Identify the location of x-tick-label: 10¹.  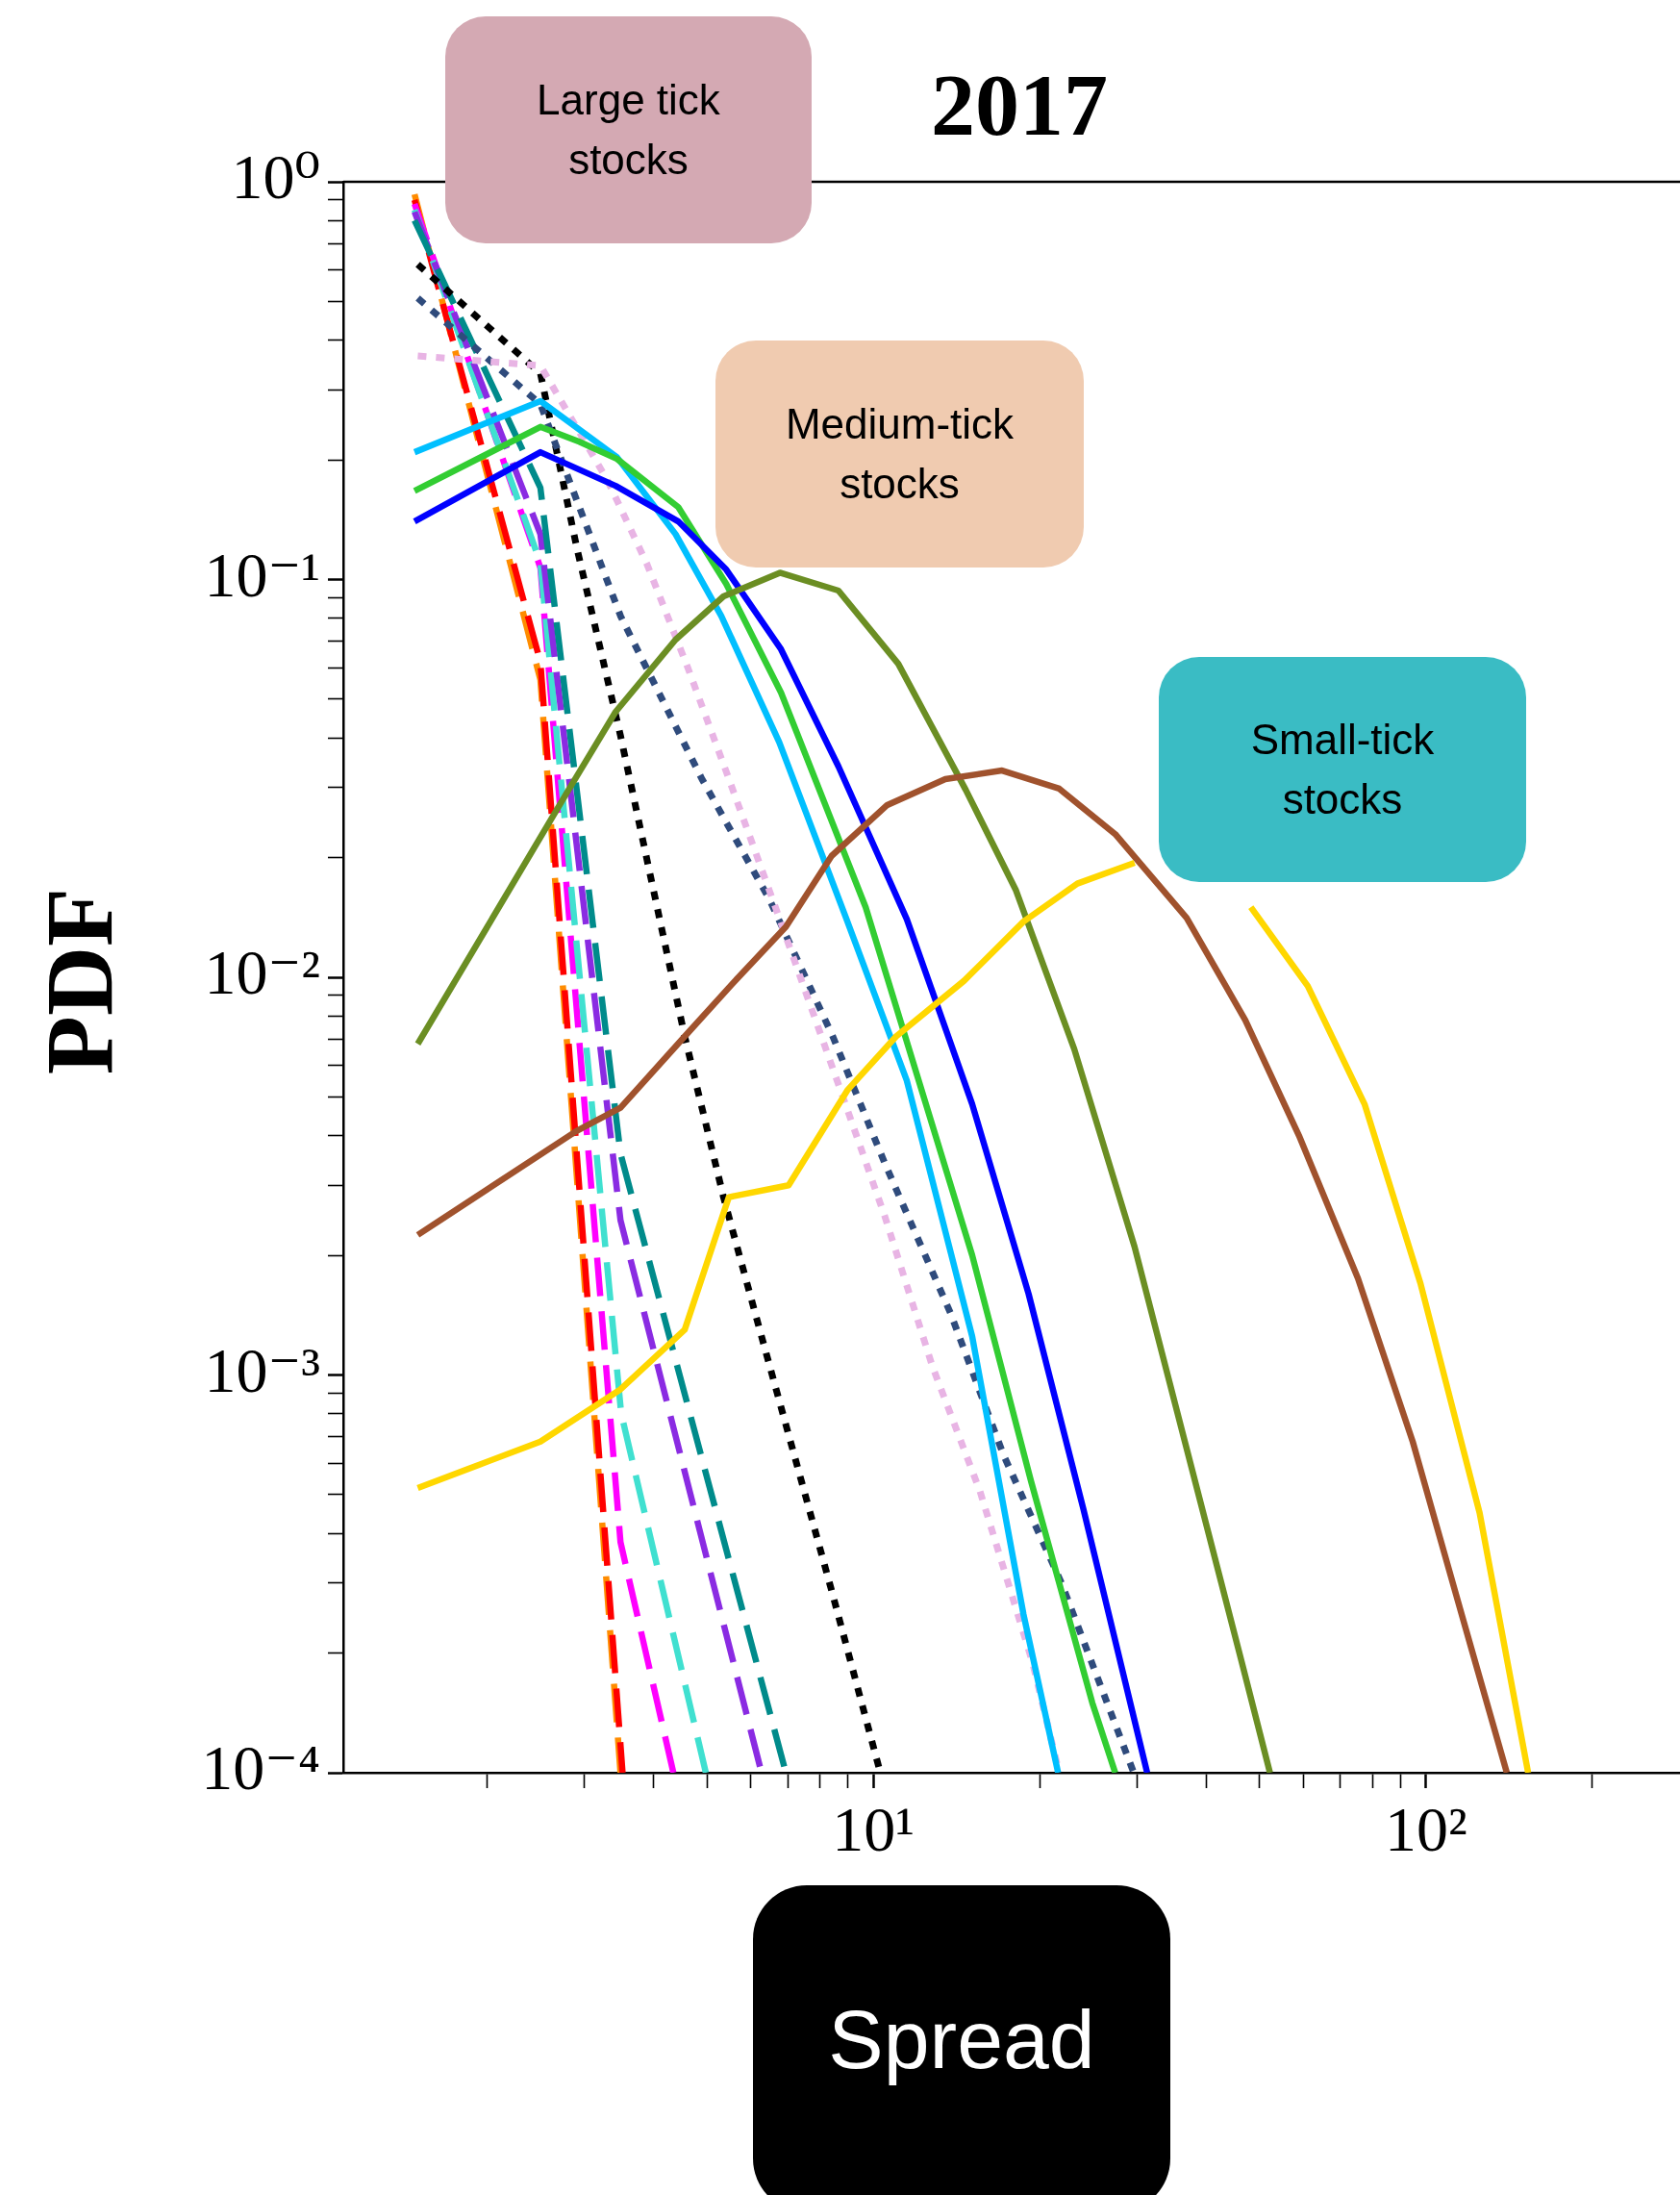
(874, 1828).